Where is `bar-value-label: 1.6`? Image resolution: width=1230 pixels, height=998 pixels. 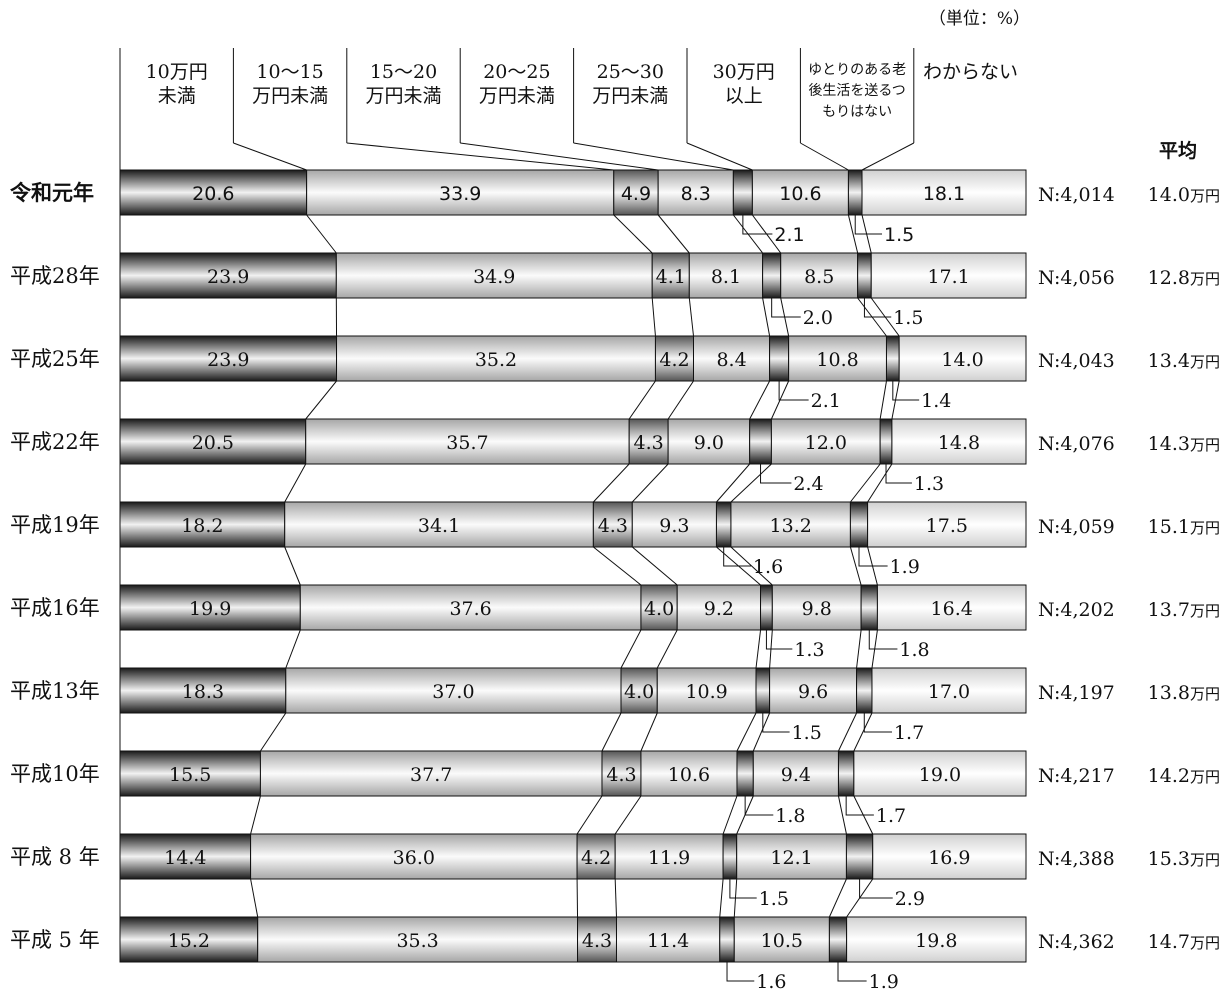 bar-value-label: 1.6 is located at coordinates (771, 982).